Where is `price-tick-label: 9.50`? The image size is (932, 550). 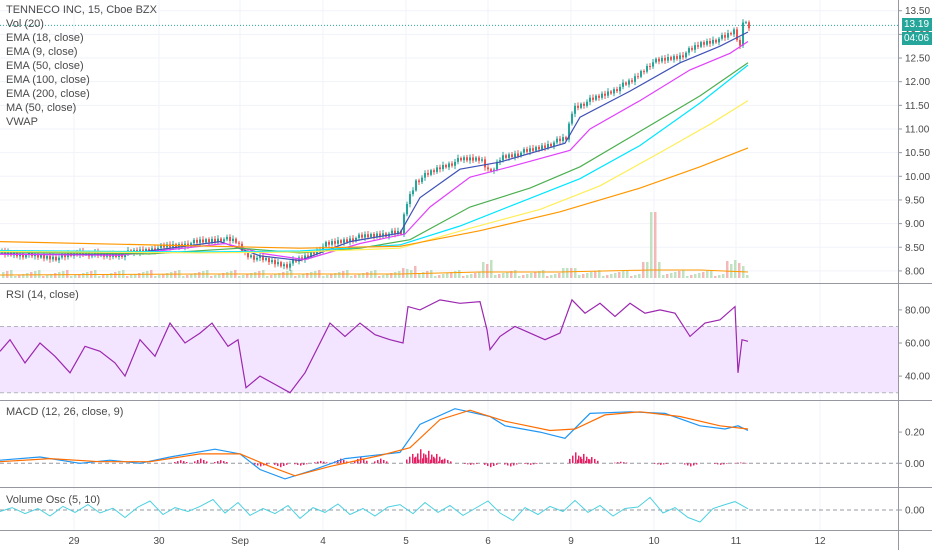 price-tick-label: 9.50 is located at coordinates (915, 200).